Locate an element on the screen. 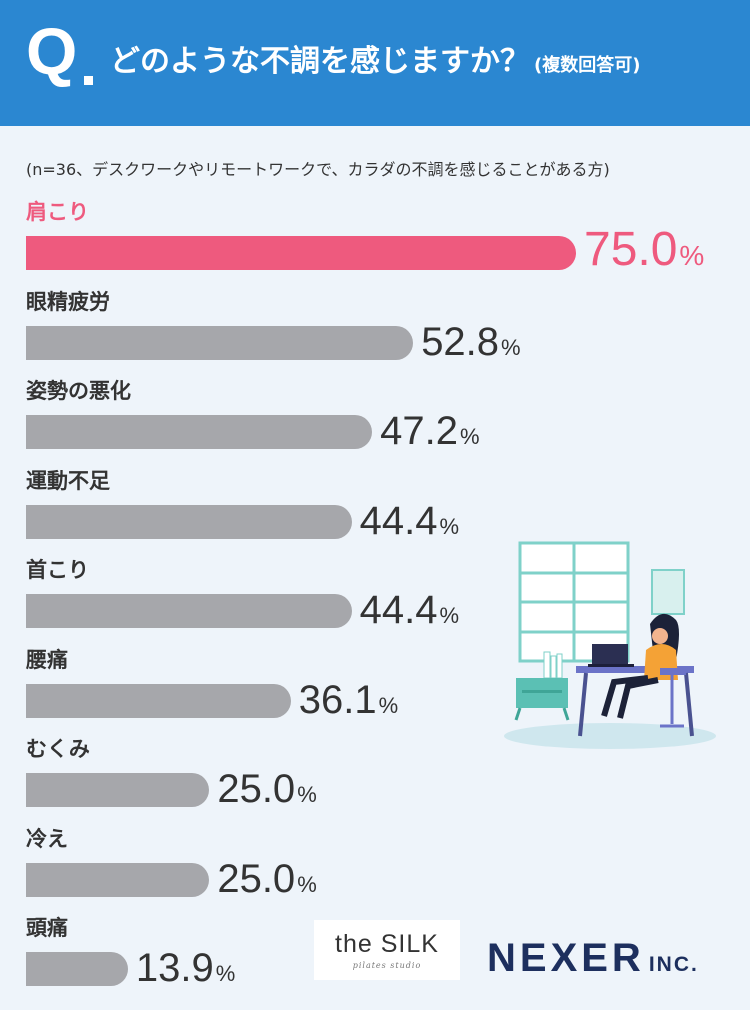 This screenshot has height=1010, width=750. nexer-inc-text: INC. is located at coordinates (673, 964).